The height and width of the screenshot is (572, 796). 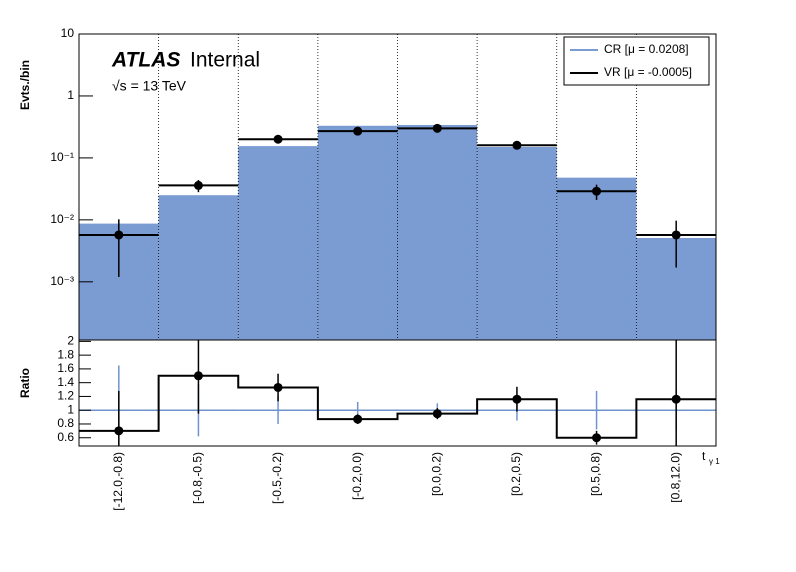 What do you see at coordinates (70, 341) in the screenshot?
I see `ratio-y-tick-label: 2` at bounding box center [70, 341].